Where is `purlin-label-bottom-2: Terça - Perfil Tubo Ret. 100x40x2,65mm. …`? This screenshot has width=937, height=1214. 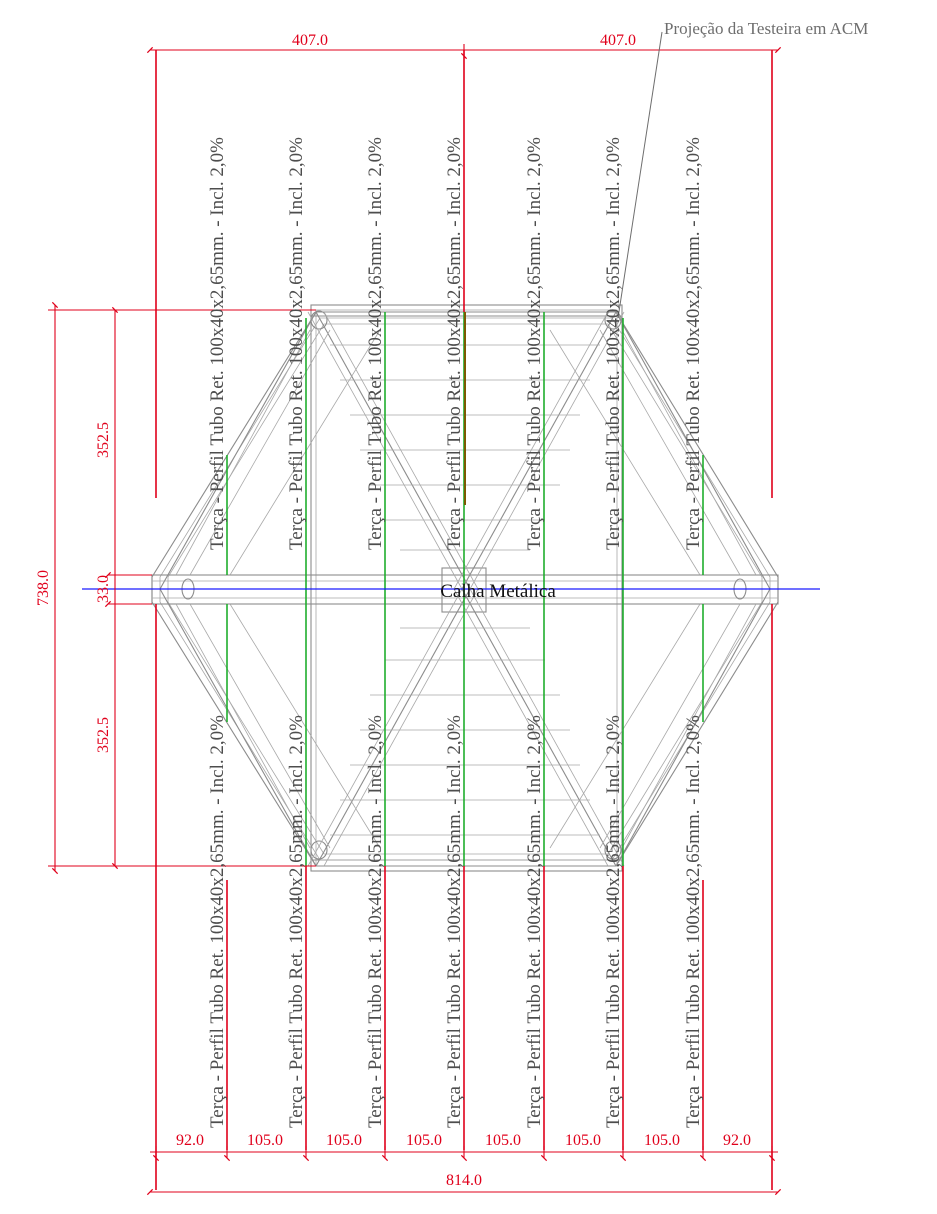 purlin-label-bottom-2: Terça - Perfil Tubo Ret. 100x40x2,65mm. … is located at coordinates (296, 921).